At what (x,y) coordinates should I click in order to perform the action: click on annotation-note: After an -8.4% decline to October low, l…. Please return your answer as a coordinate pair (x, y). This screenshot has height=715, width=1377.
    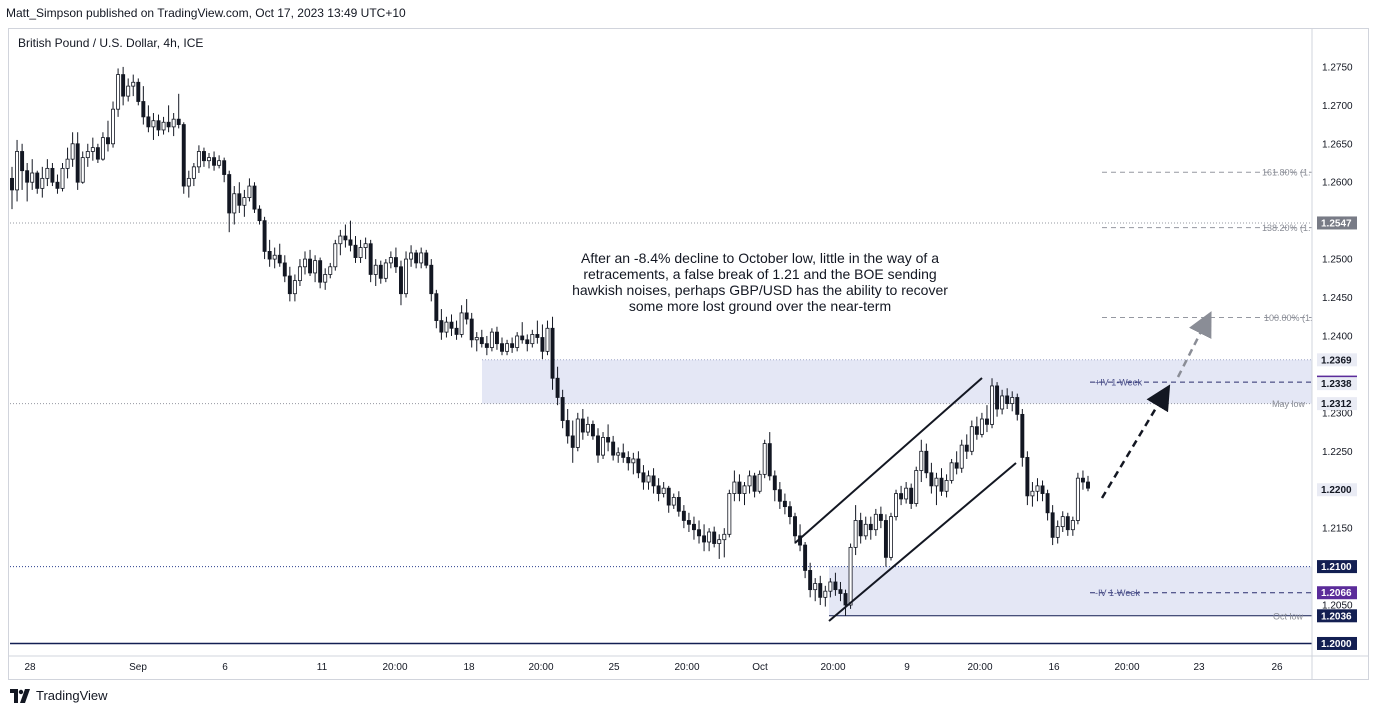
    Looking at the image, I should click on (760, 282).